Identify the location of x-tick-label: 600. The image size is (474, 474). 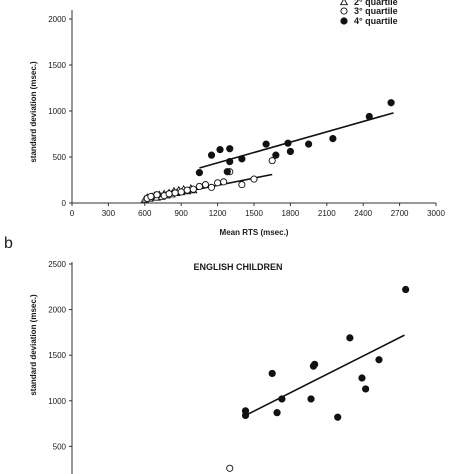
(145, 213).